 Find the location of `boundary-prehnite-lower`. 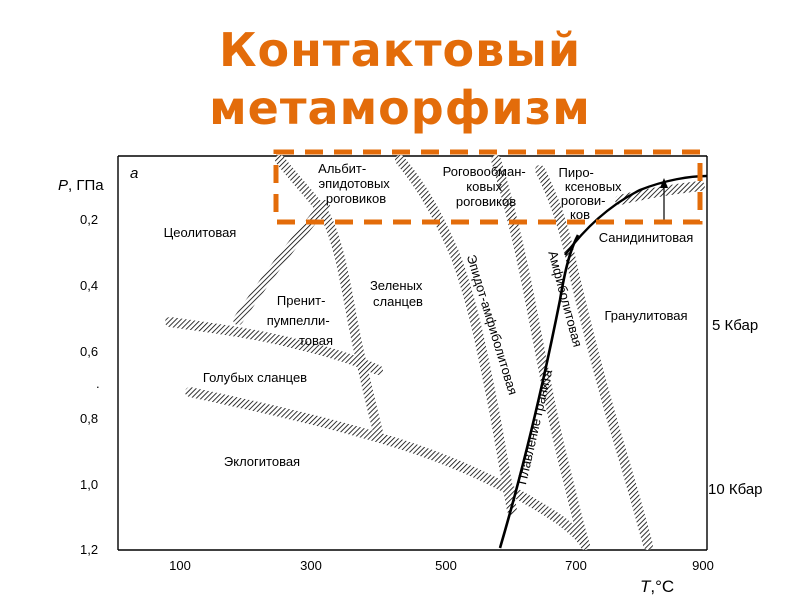

boundary-prehnite-lower is located at coordinates (274, 346).